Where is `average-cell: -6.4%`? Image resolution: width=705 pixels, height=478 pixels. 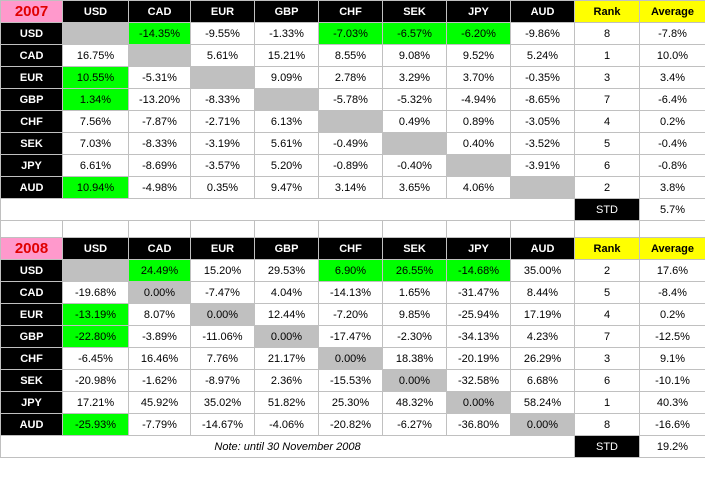
average-cell: -6.4% is located at coordinates (672, 99).